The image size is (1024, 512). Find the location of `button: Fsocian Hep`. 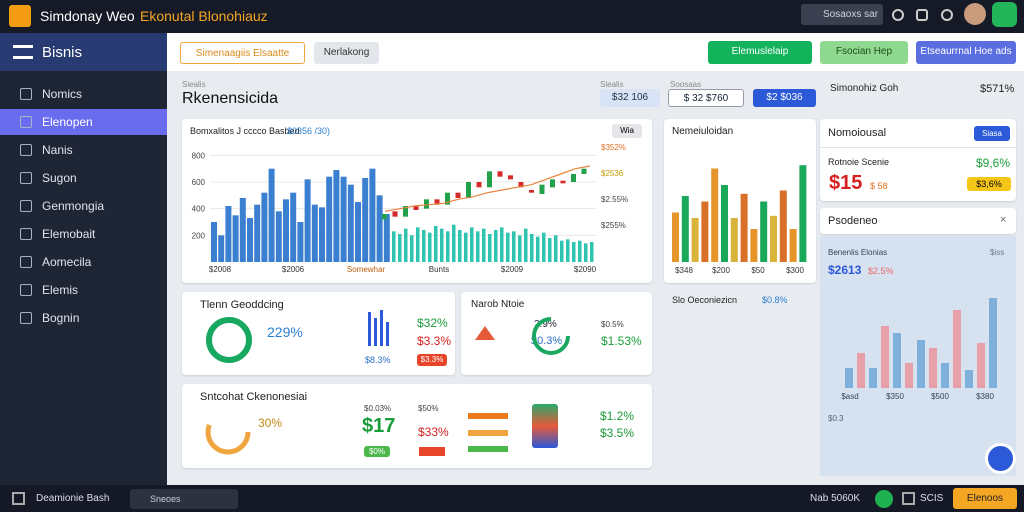

button: Fsocian Hep is located at coordinates (864, 52).